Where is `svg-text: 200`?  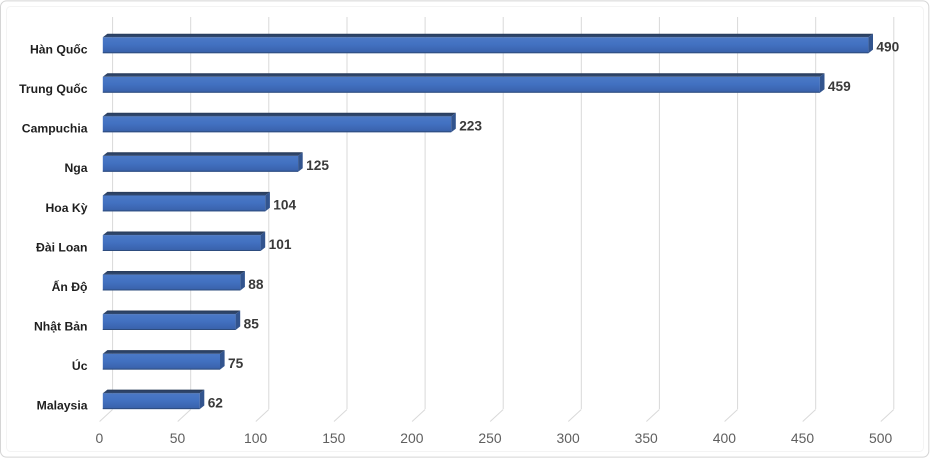 svg-text: 200 is located at coordinates (411, 438).